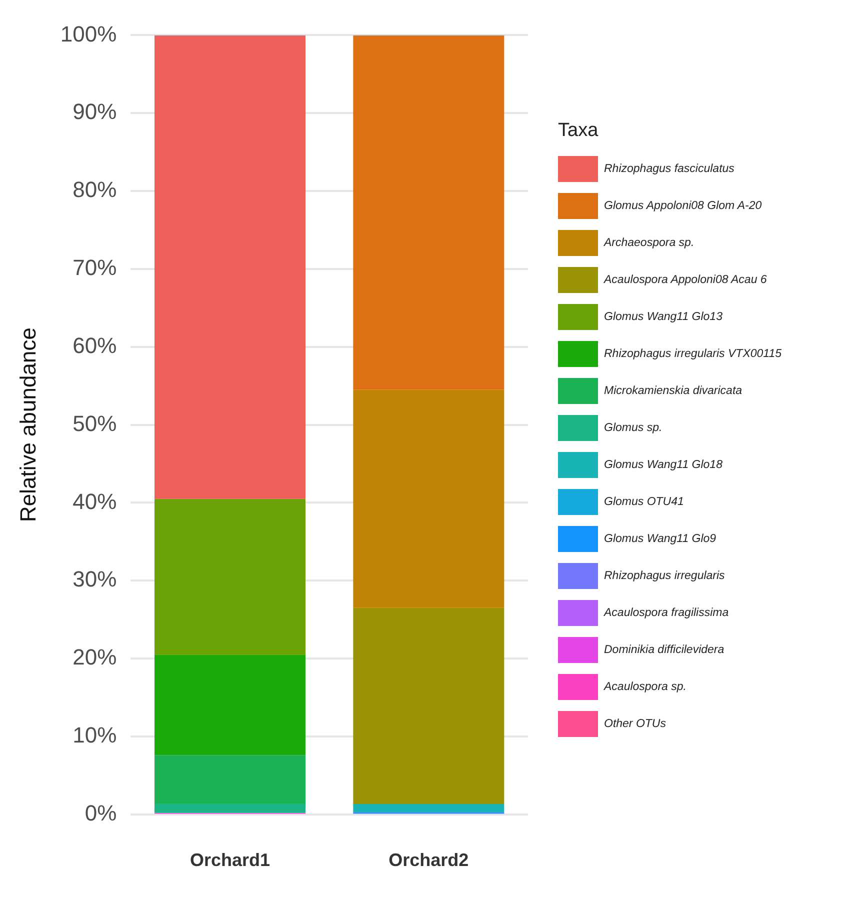 This screenshot has width=866, height=920. Describe the element at coordinates (230, 860) in the screenshot. I see `x-tick-label: Orchard1` at that location.